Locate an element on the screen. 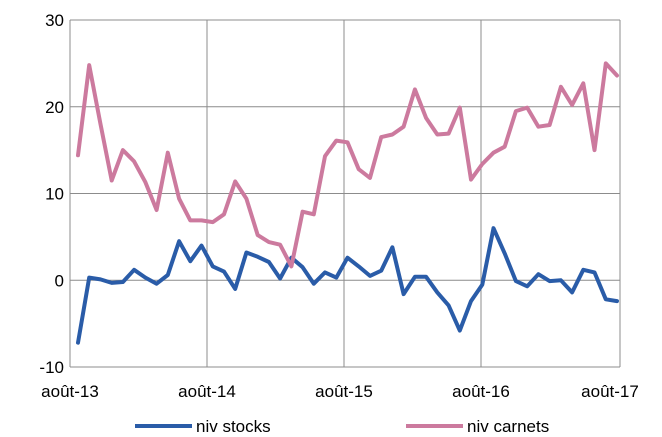 This screenshot has width=662, height=437. x-tick-label: août-16 is located at coordinates (481, 391).